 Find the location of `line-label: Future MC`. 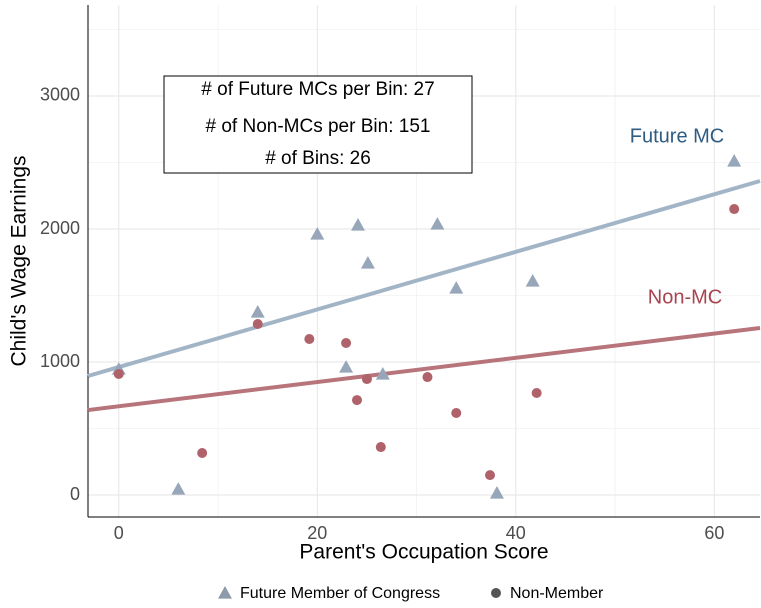

line-label: Future MC is located at coordinates (677, 136).